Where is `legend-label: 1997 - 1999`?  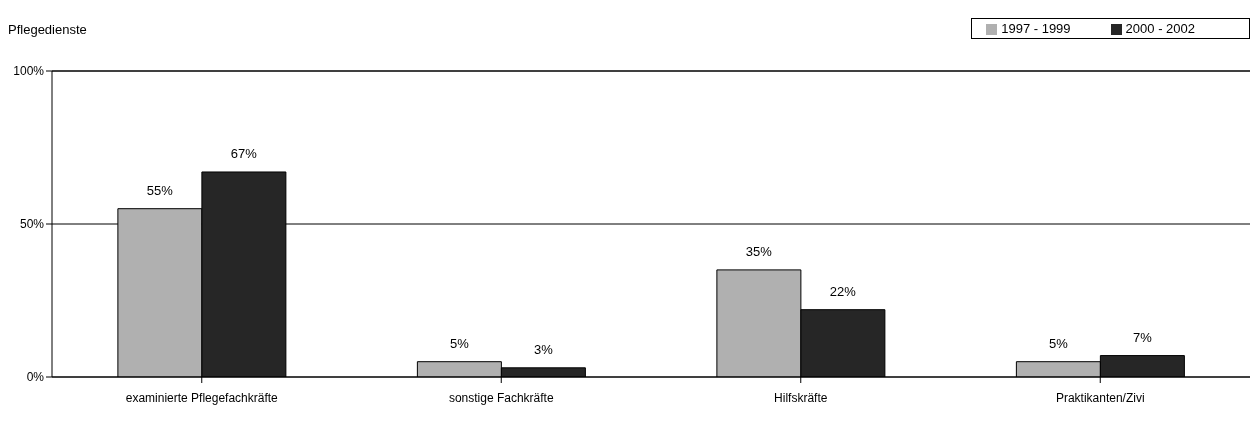
legend-label: 1997 - 1999 is located at coordinates (1036, 28).